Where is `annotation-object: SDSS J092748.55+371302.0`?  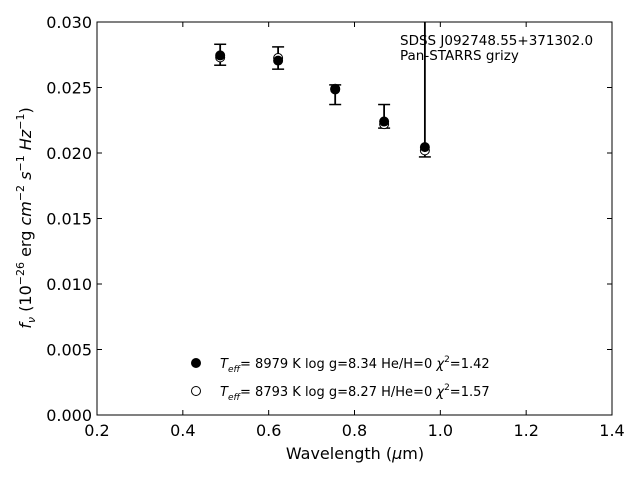 annotation-object: SDSS J092748.55+371302.0 is located at coordinates (496, 41).